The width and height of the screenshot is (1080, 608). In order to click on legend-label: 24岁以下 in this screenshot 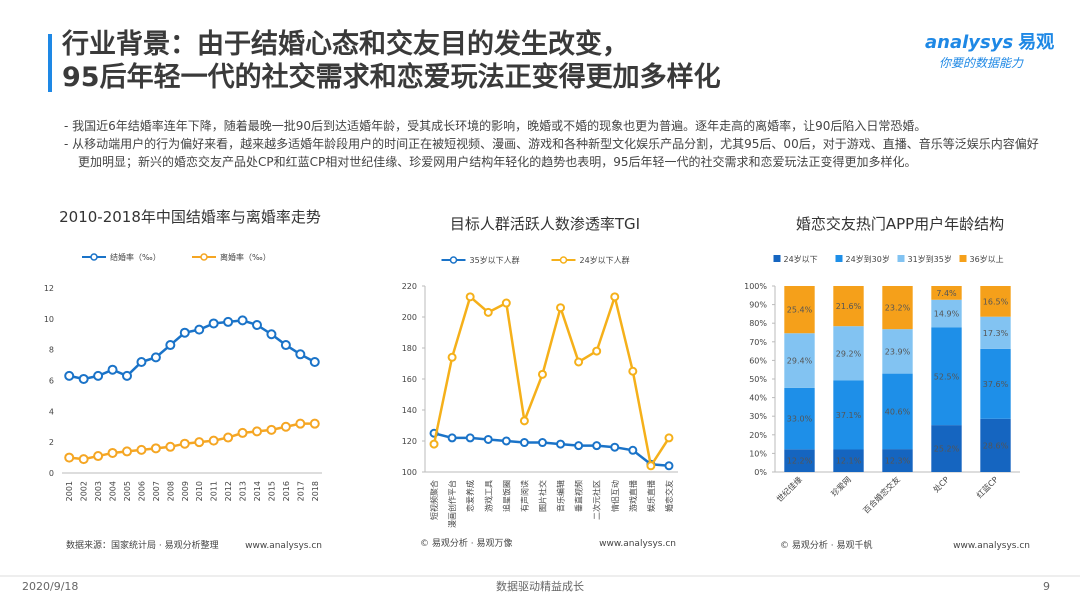, I will do `click(801, 259)`.